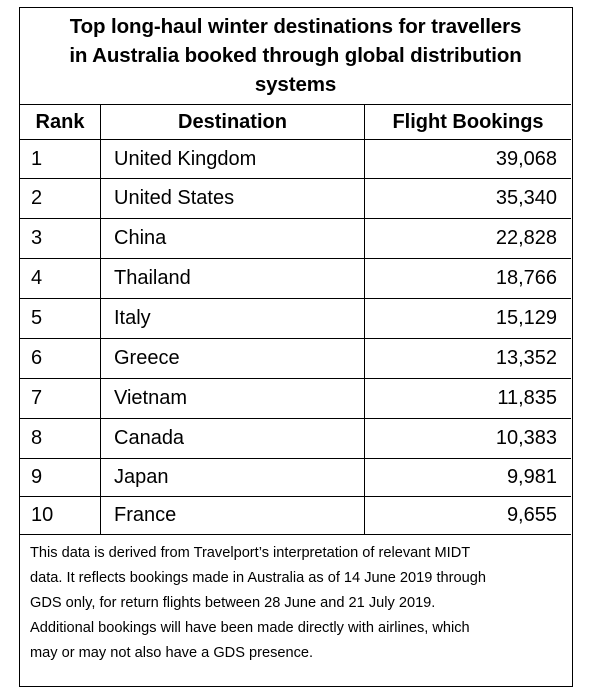 Image resolution: width=592 pixels, height=698 pixels. What do you see at coordinates (233, 278) in the screenshot?
I see `destination-cell: Thailand` at bounding box center [233, 278].